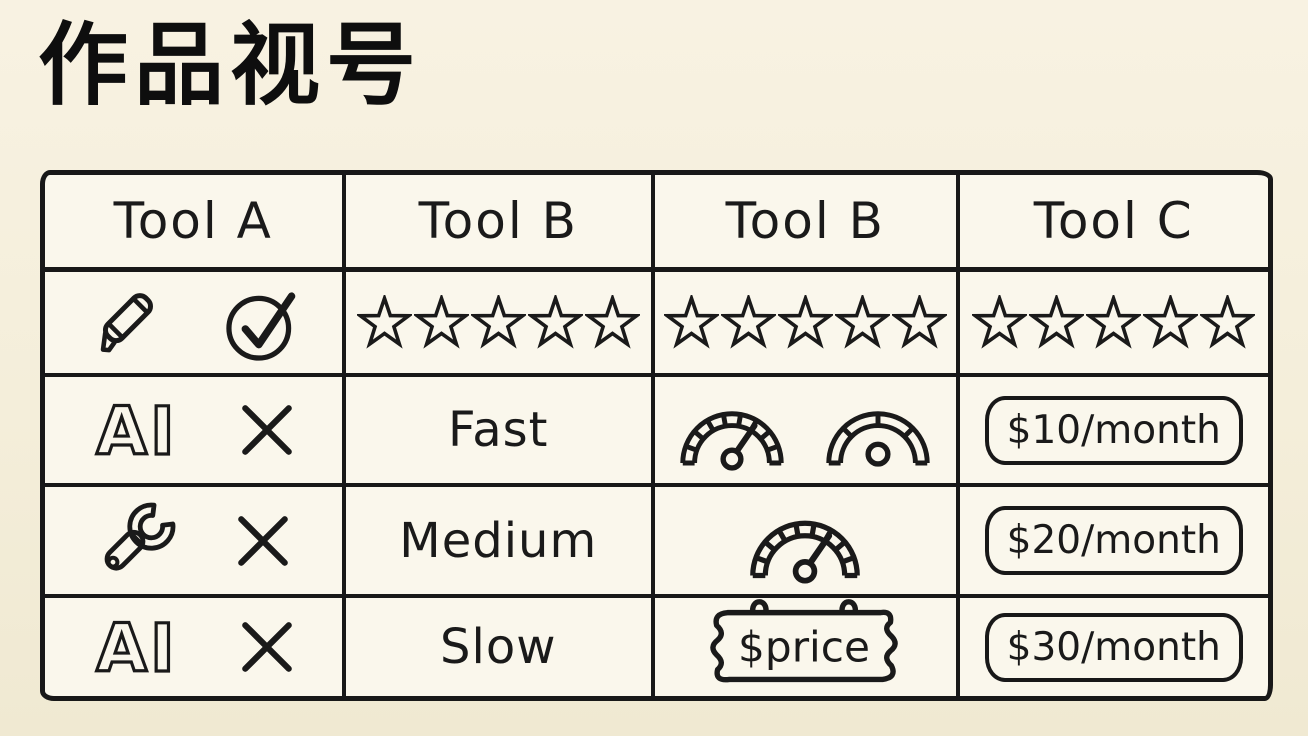 The width and height of the screenshot is (1308, 736). I want to click on table-cell: $price, so click(807, 647).